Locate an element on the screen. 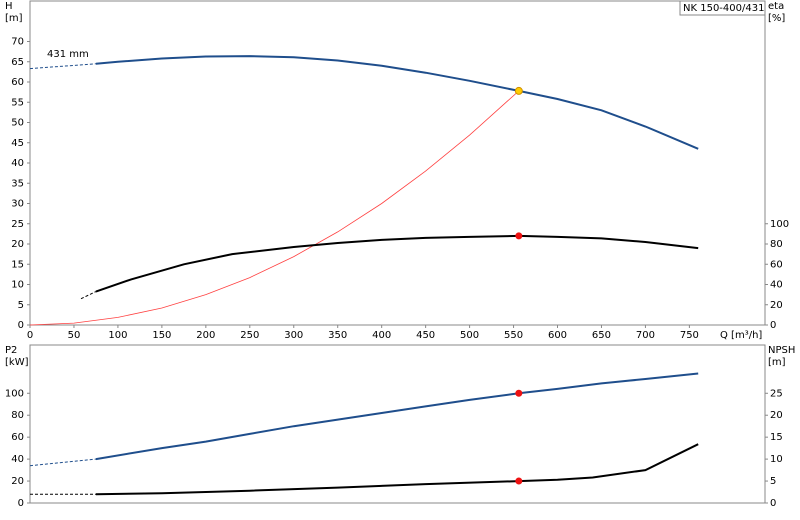  y-tick-label: 35 is located at coordinates (17, 183).